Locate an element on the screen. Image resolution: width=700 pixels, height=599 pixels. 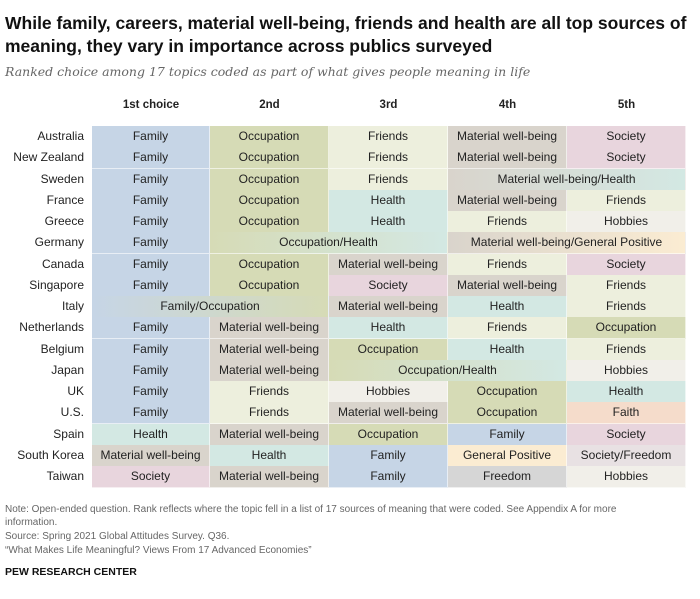
row-label: Canada is located at coordinates (62, 263).